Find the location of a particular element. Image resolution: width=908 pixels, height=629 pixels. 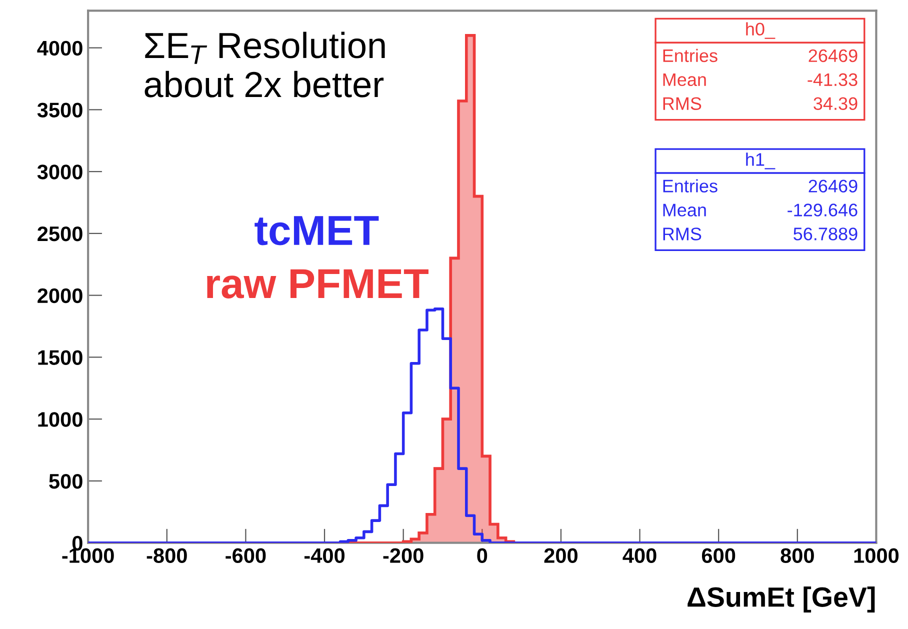

x-tick-label: 200 is located at coordinates (561, 555).